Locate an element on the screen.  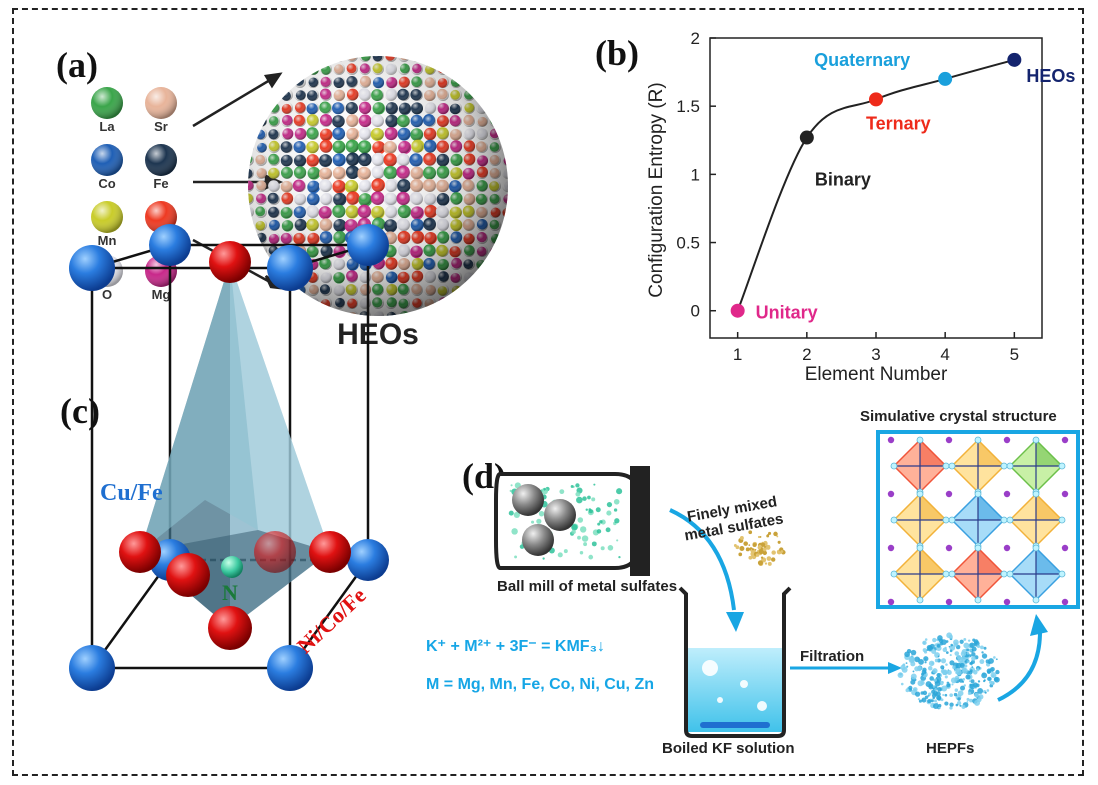
element-ball-sr is located at coordinates (161, 103).